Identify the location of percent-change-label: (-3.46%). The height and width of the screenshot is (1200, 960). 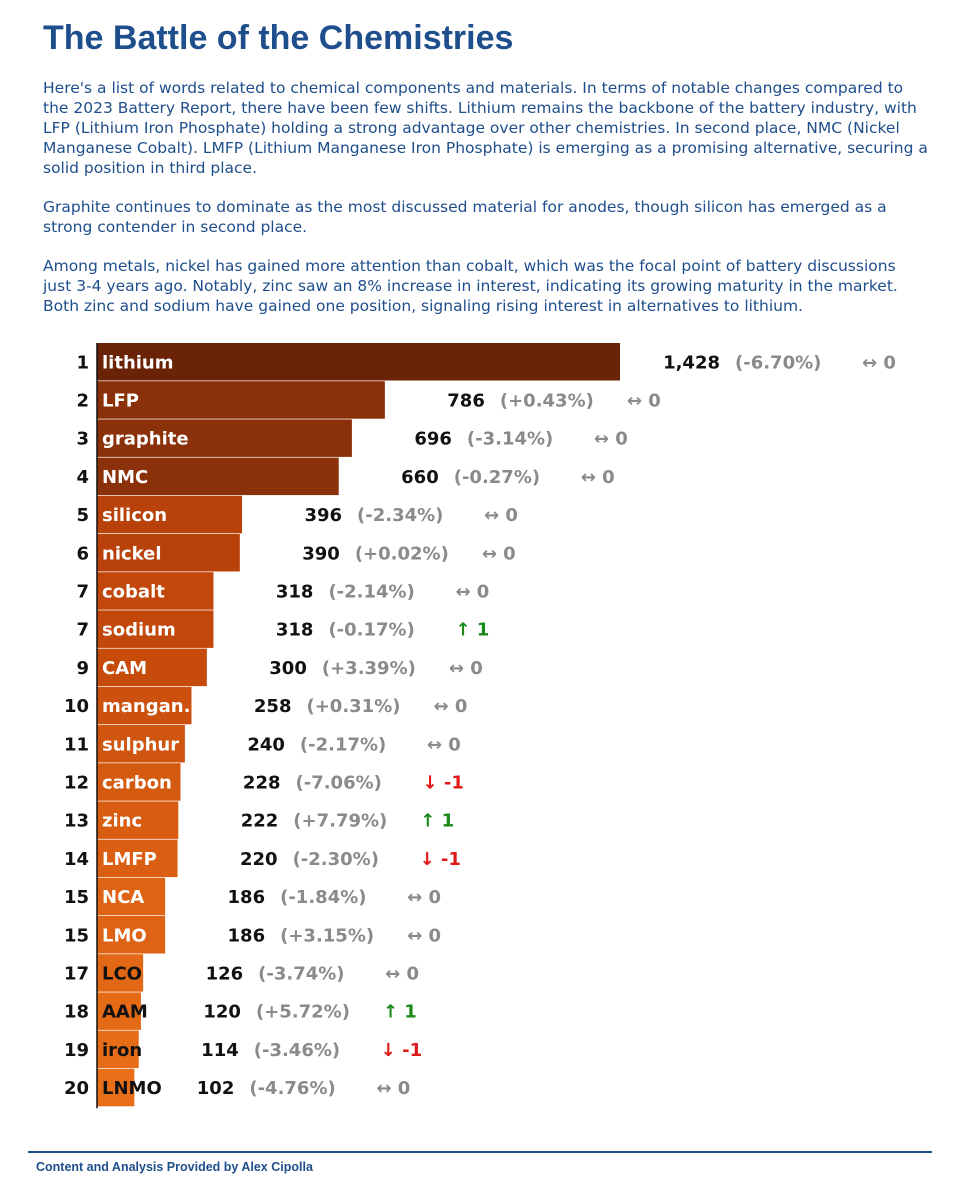
(297, 1050).